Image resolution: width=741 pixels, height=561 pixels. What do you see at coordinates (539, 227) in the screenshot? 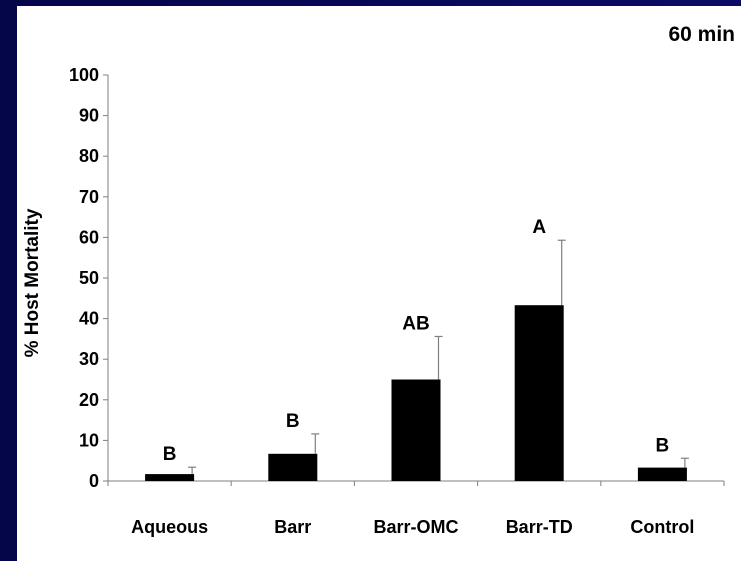
I see `significance-letter: A` at bounding box center [539, 227].